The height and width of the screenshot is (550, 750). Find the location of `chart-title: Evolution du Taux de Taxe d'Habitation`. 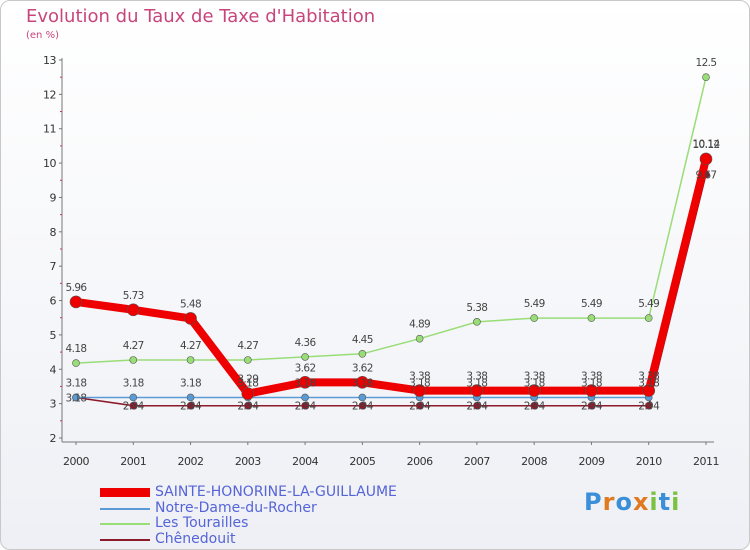

chart-title: Evolution du Taux de Taxe d'Habitation is located at coordinates (201, 16).